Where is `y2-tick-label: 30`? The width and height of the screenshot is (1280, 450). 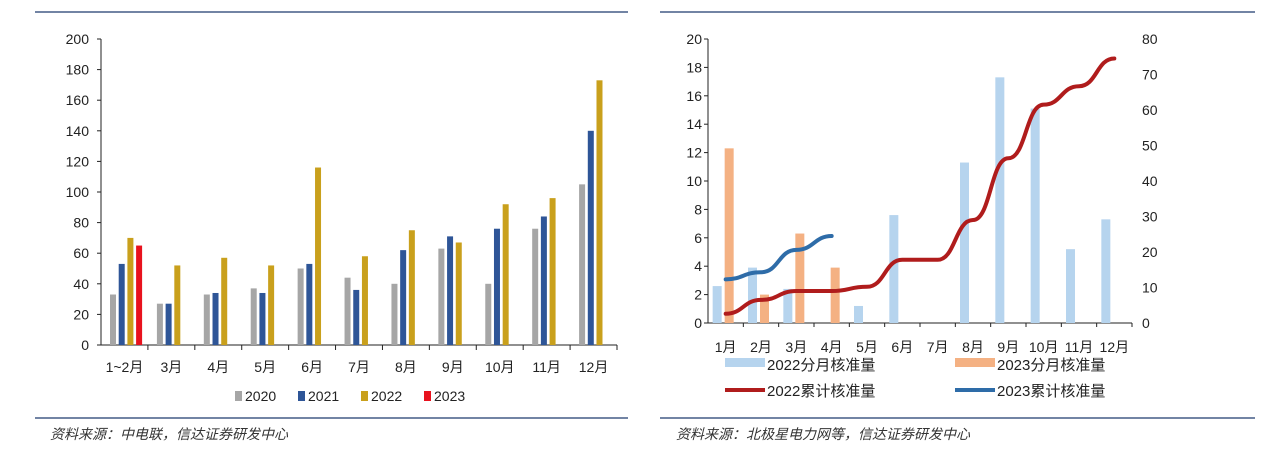
y2-tick-label: 30 is located at coordinates (1150, 217).